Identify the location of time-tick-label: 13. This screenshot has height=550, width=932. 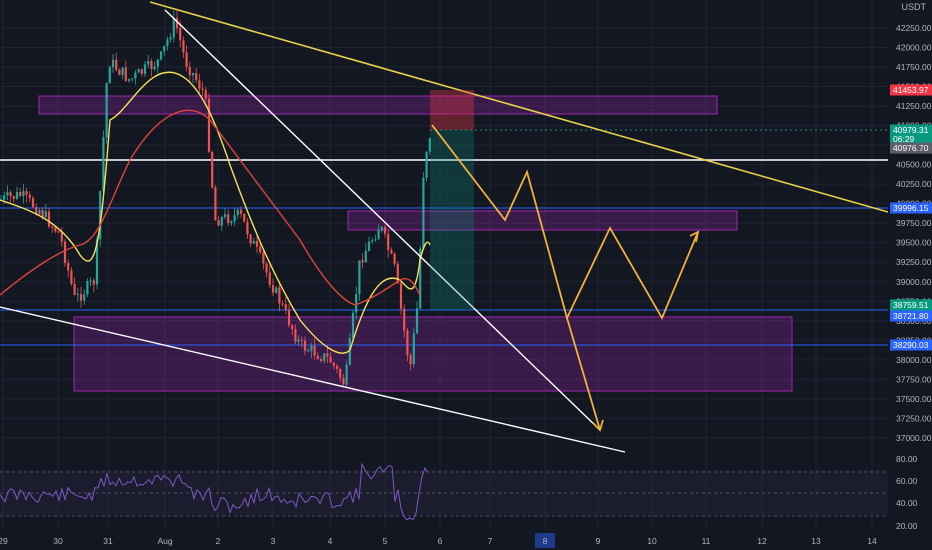
(816, 541).